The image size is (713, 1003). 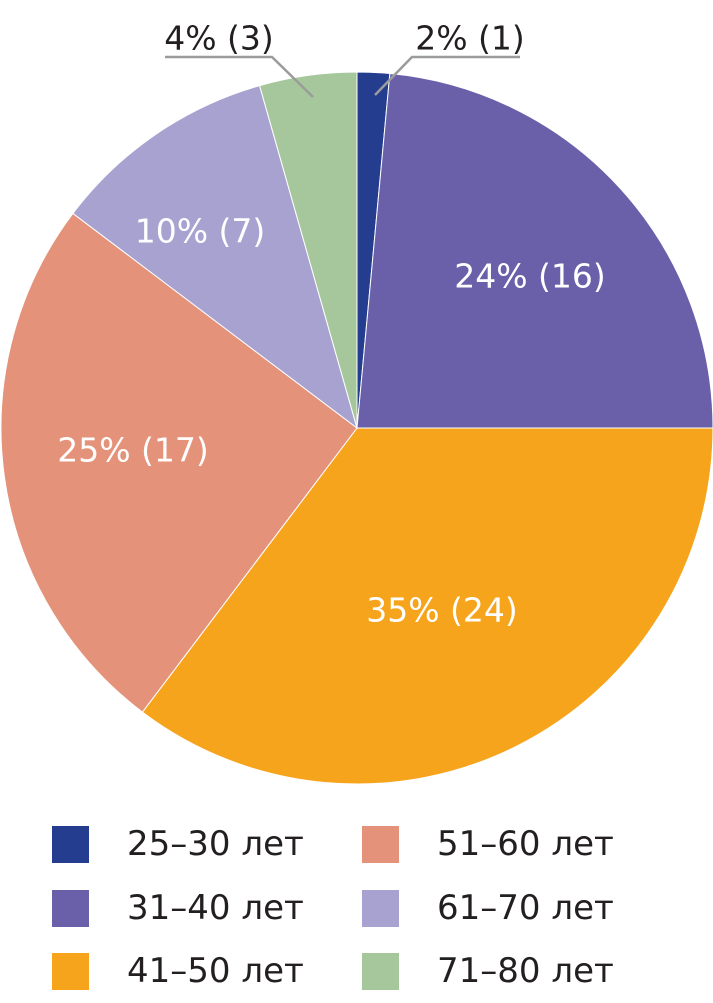 What do you see at coordinates (133, 450) in the screenshot?
I see `slice-data-label: 25% (17)` at bounding box center [133, 450].